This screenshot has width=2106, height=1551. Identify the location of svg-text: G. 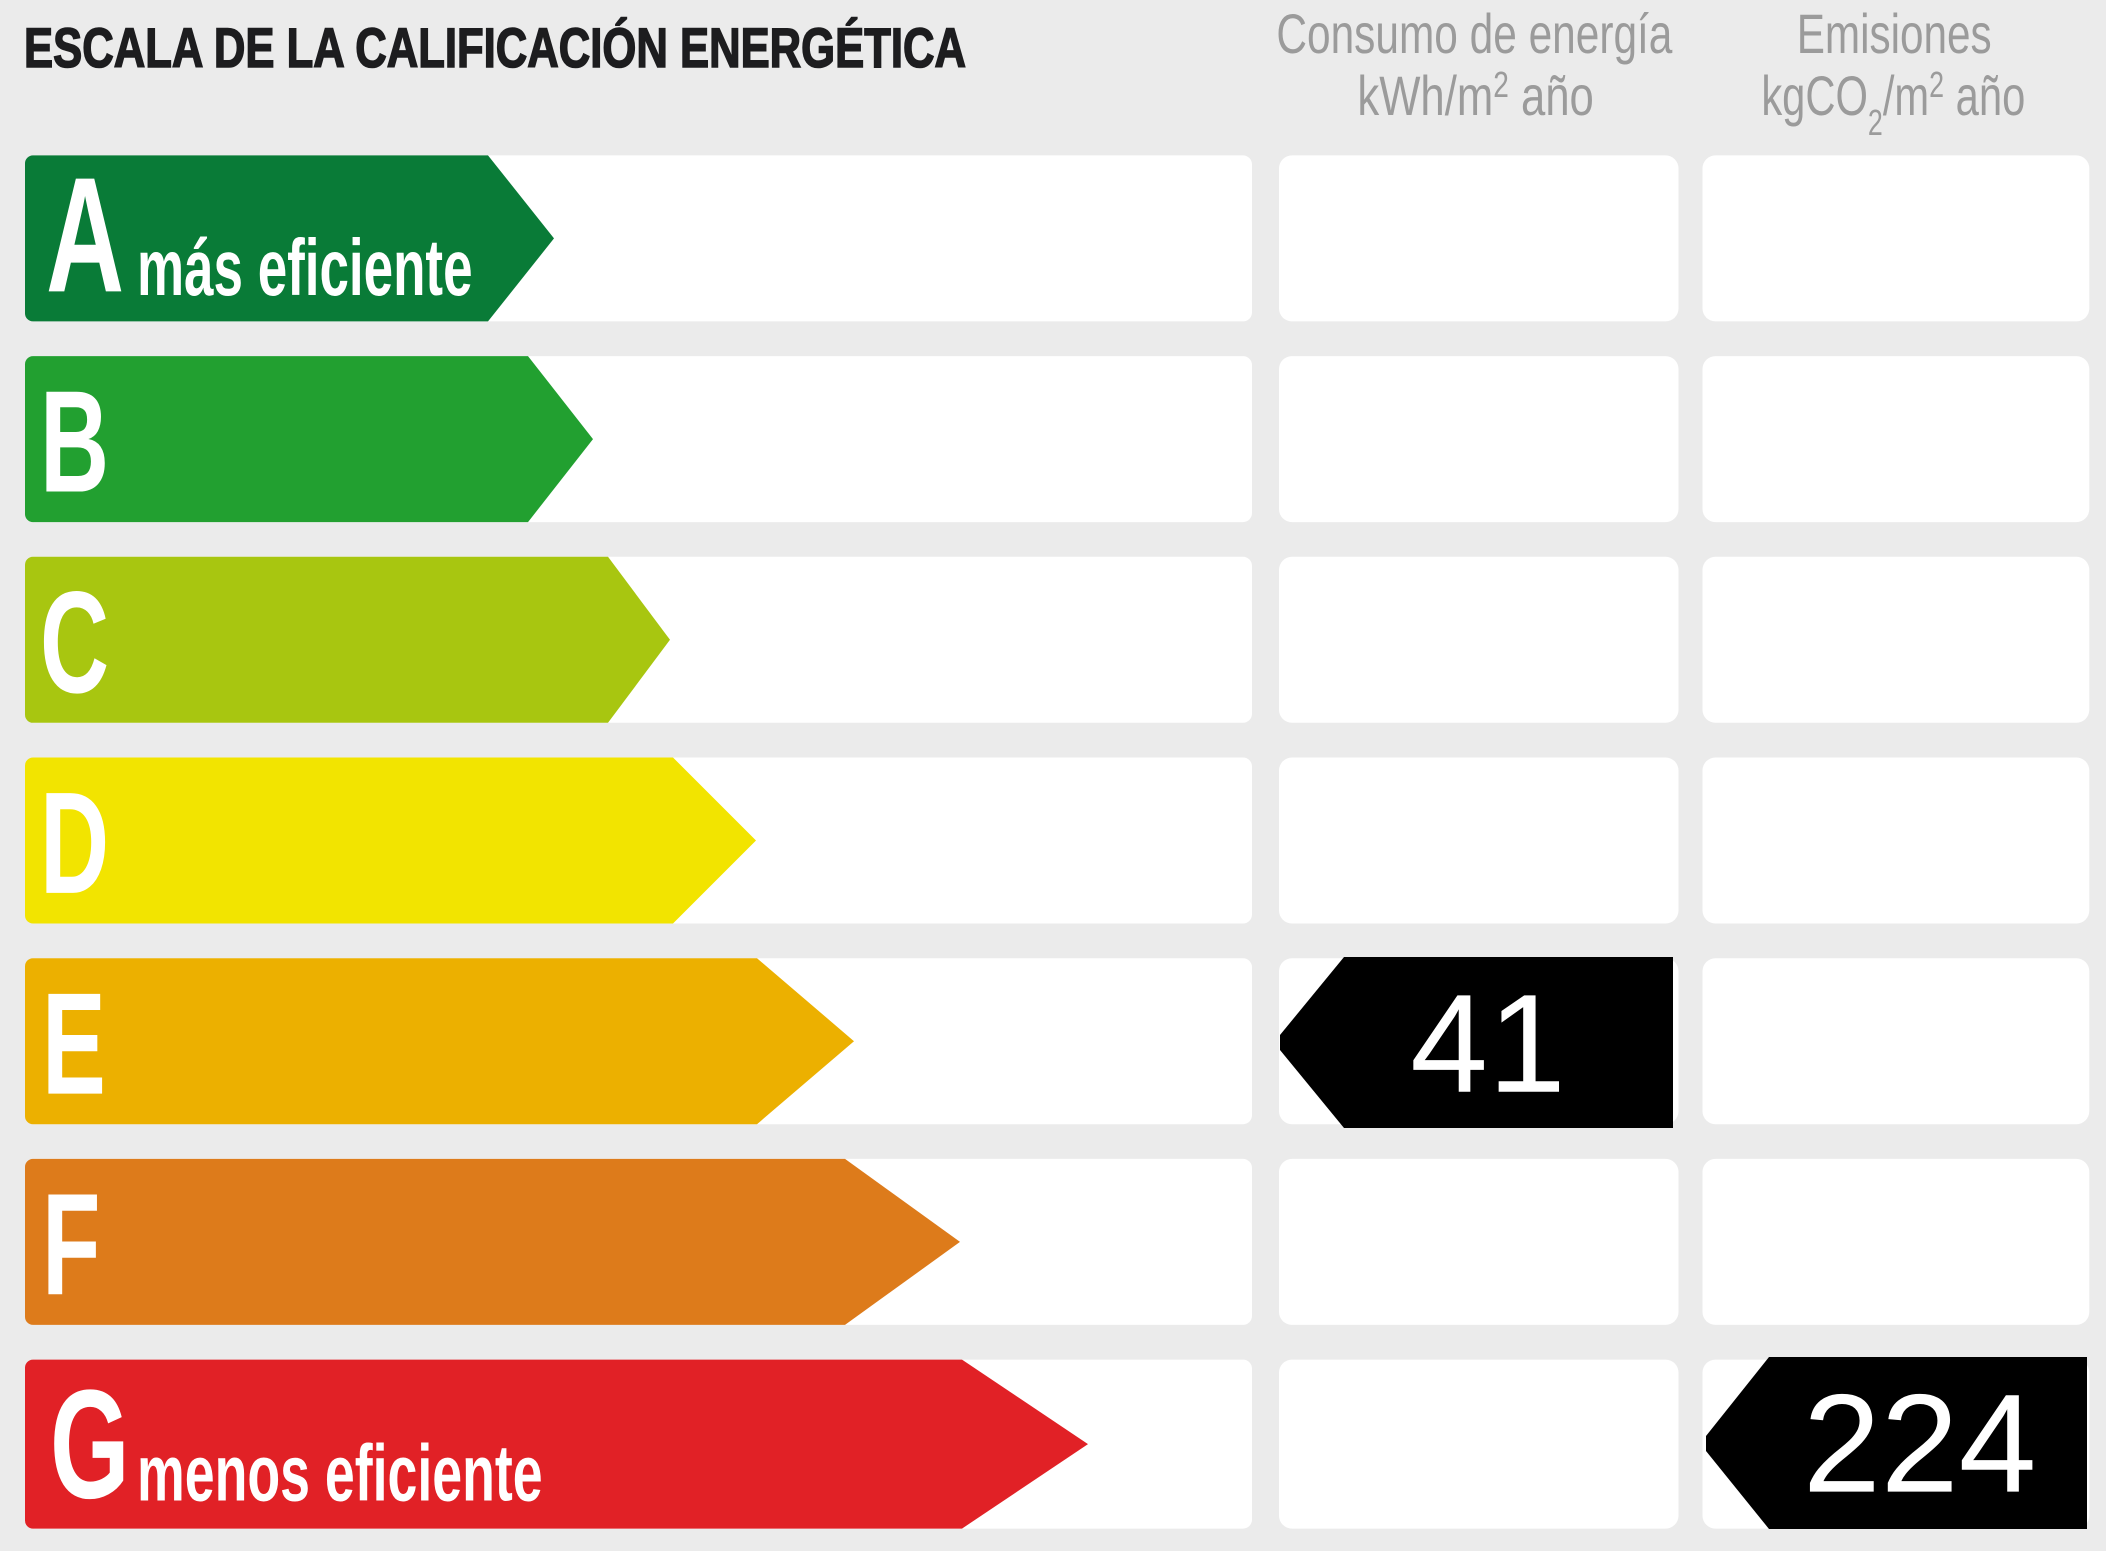
(90, 1444).